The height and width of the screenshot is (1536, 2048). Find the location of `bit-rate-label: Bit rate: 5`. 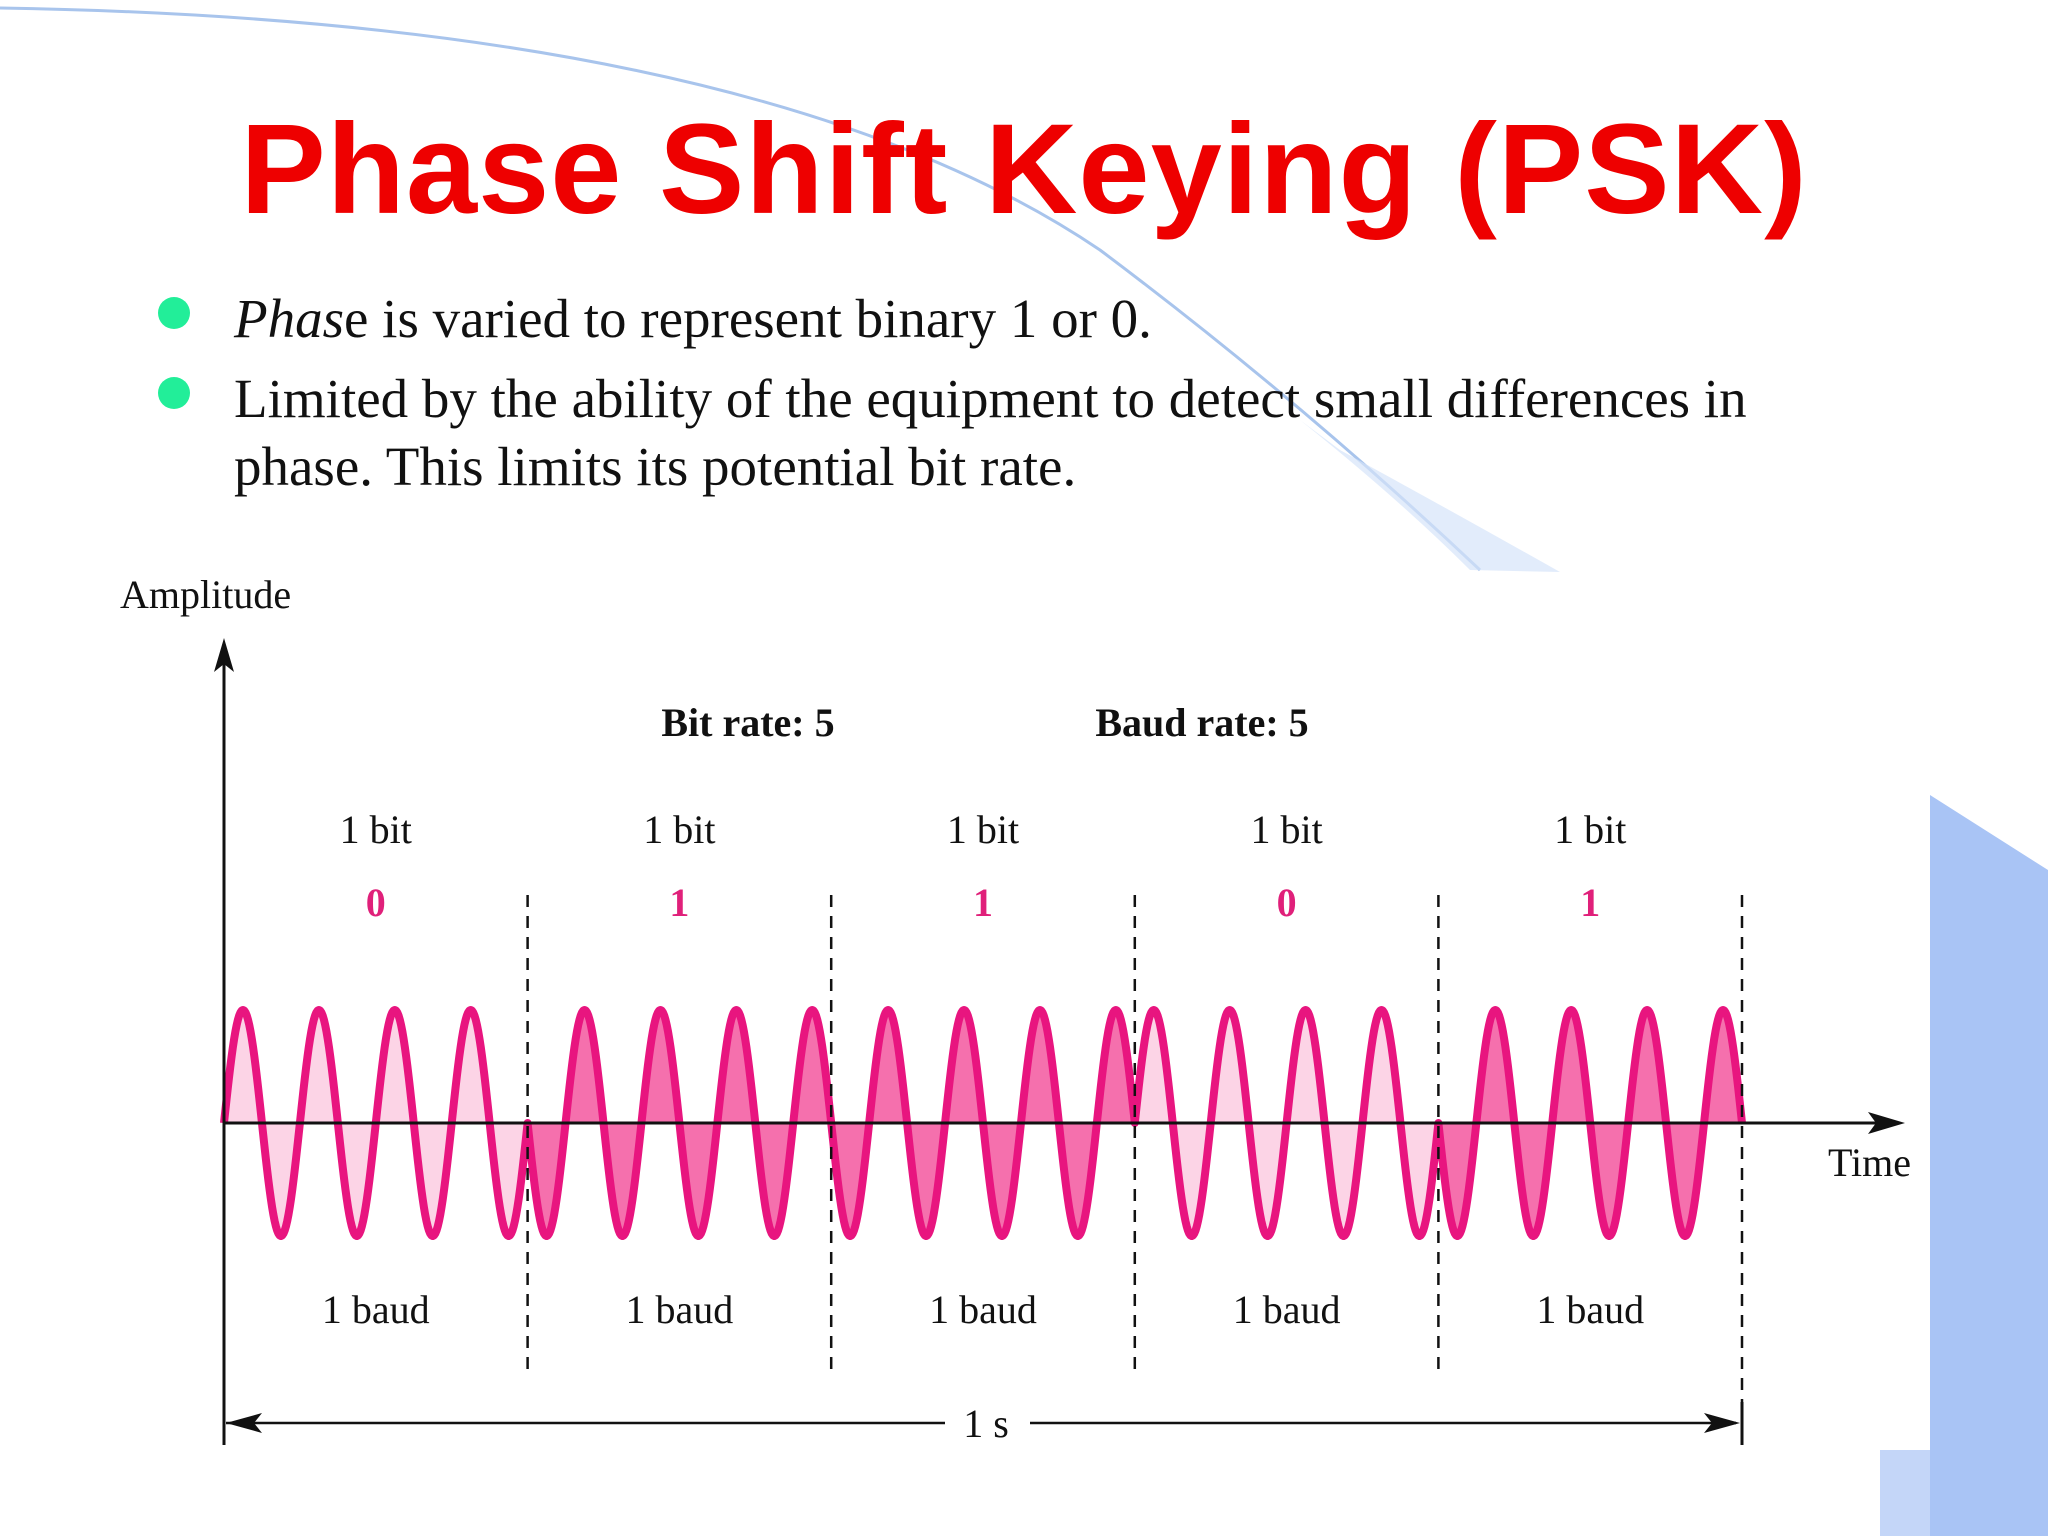

bit-rate-label: Bit rate: 5 is located at coordinates (747, 722).